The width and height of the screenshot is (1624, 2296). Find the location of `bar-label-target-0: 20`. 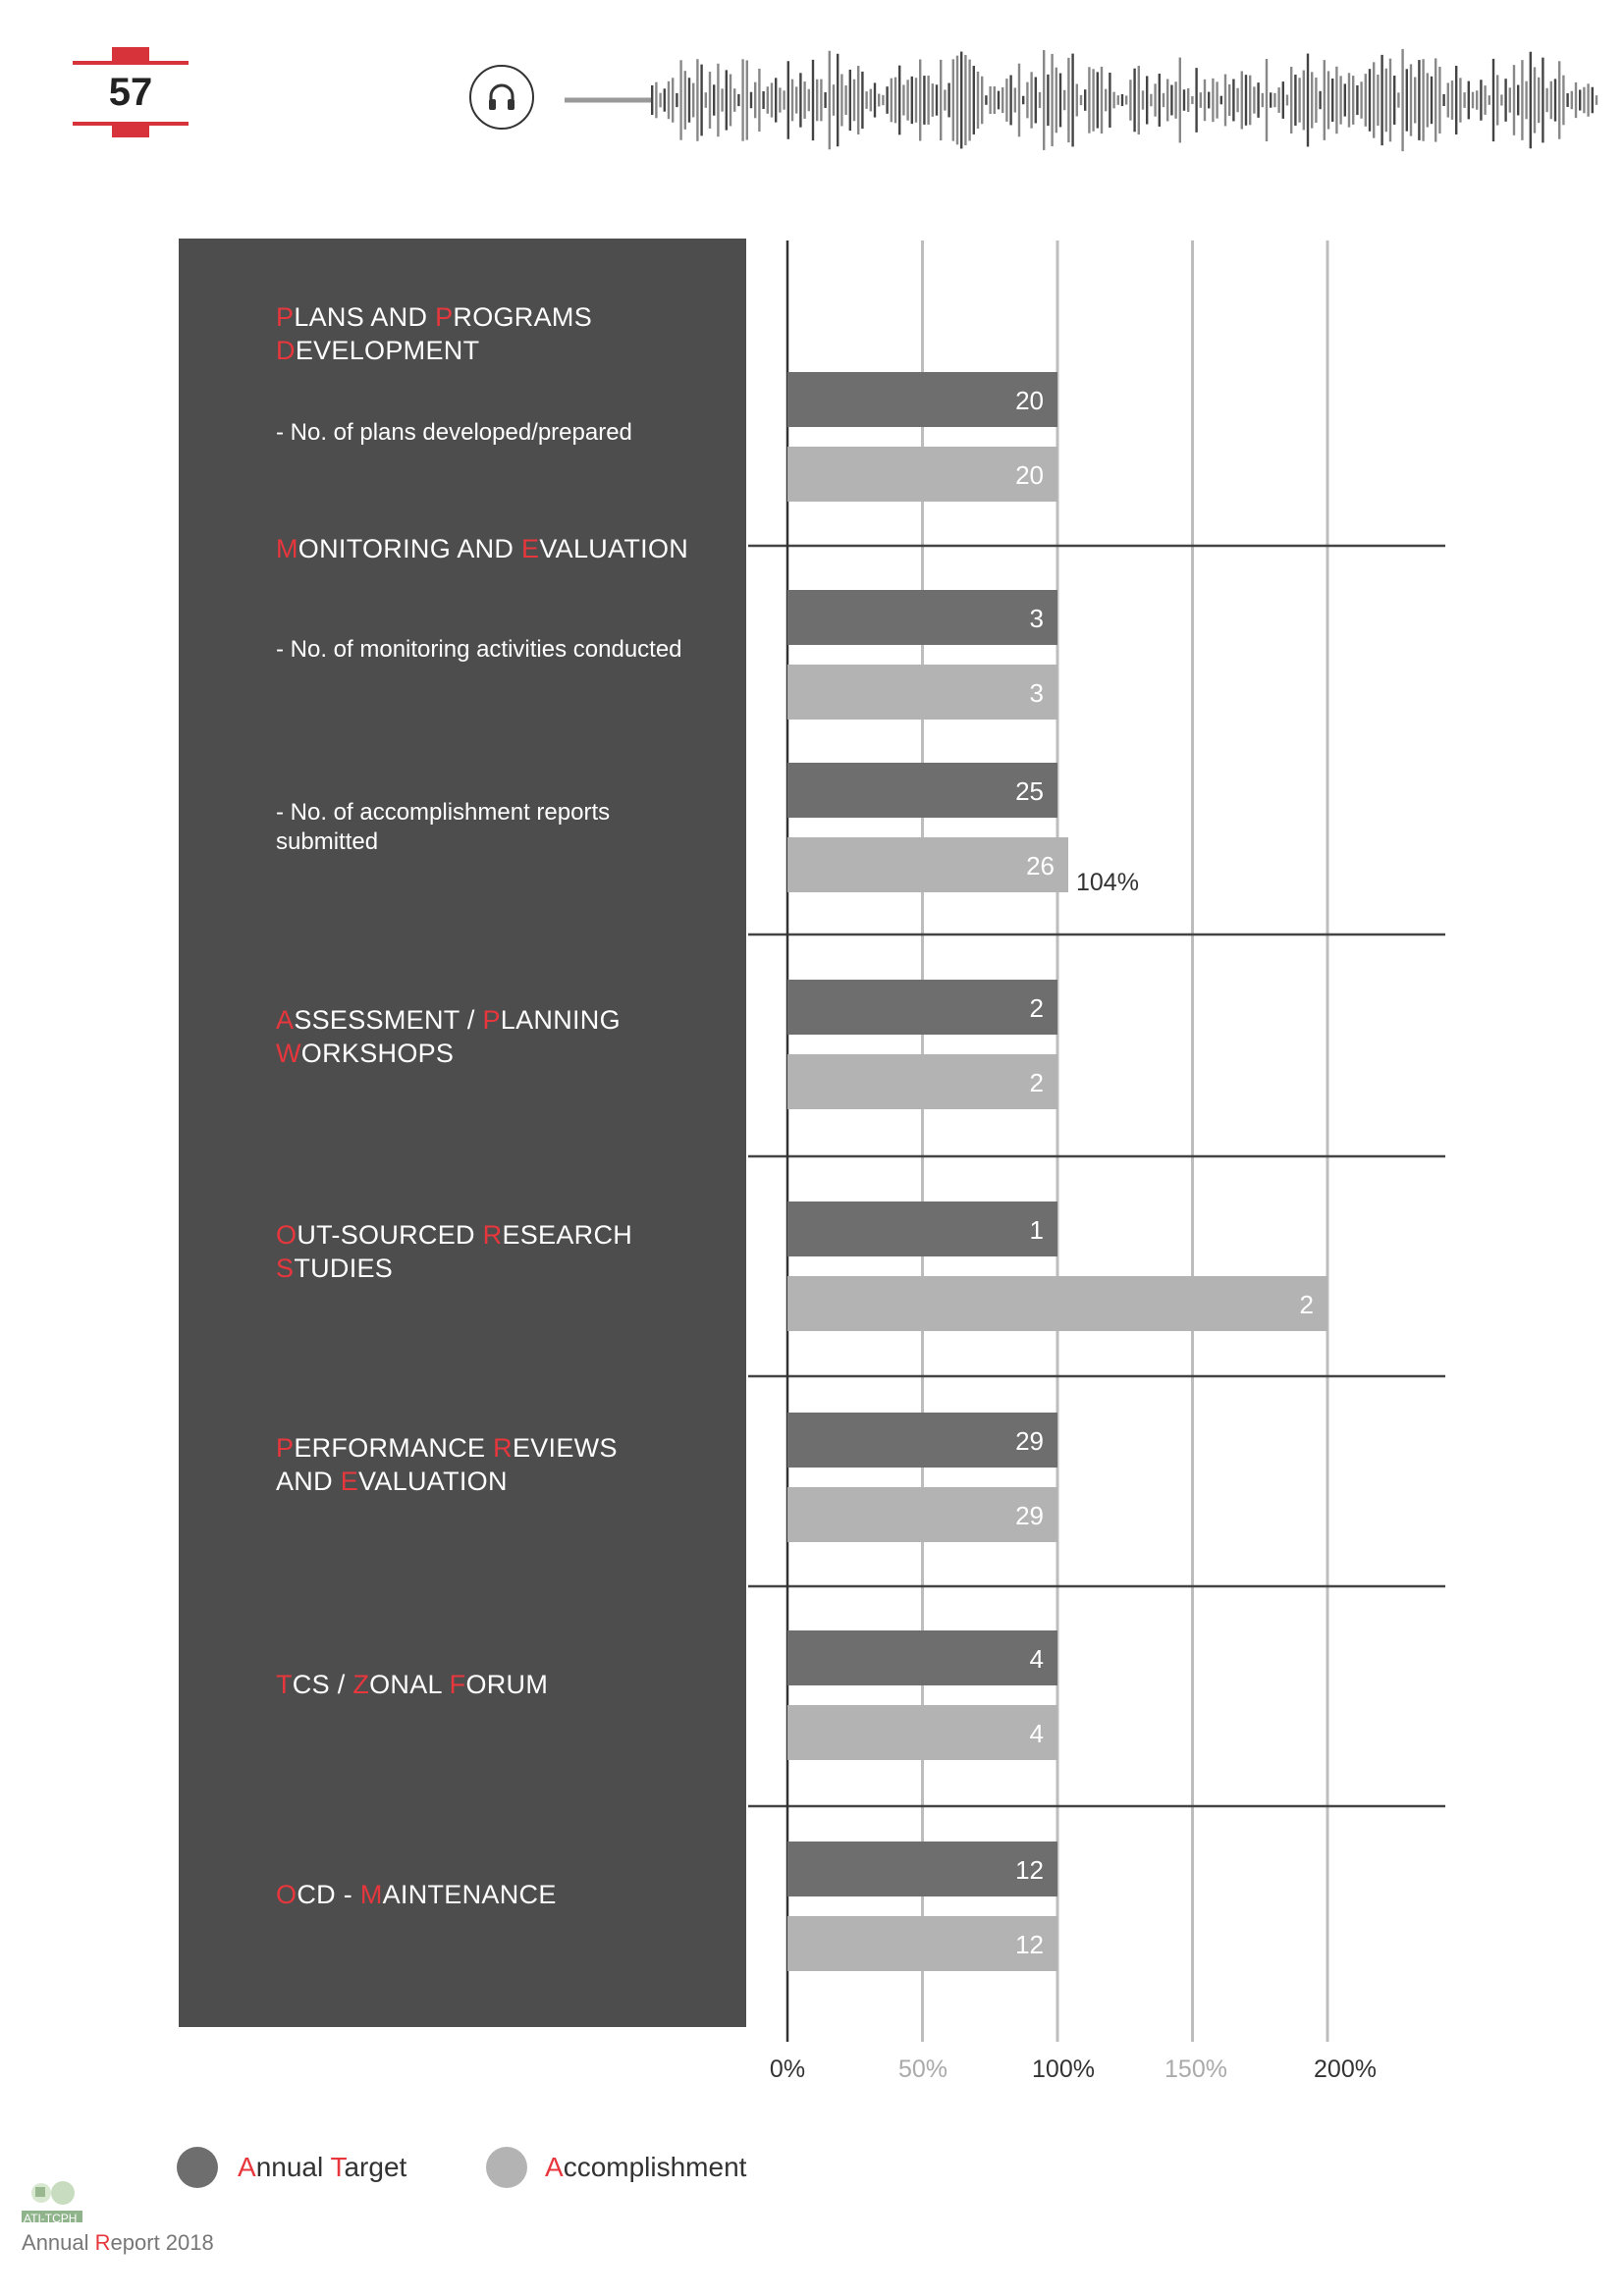

bar-label-target-0: 20 is located at coordinates (1029, 400).